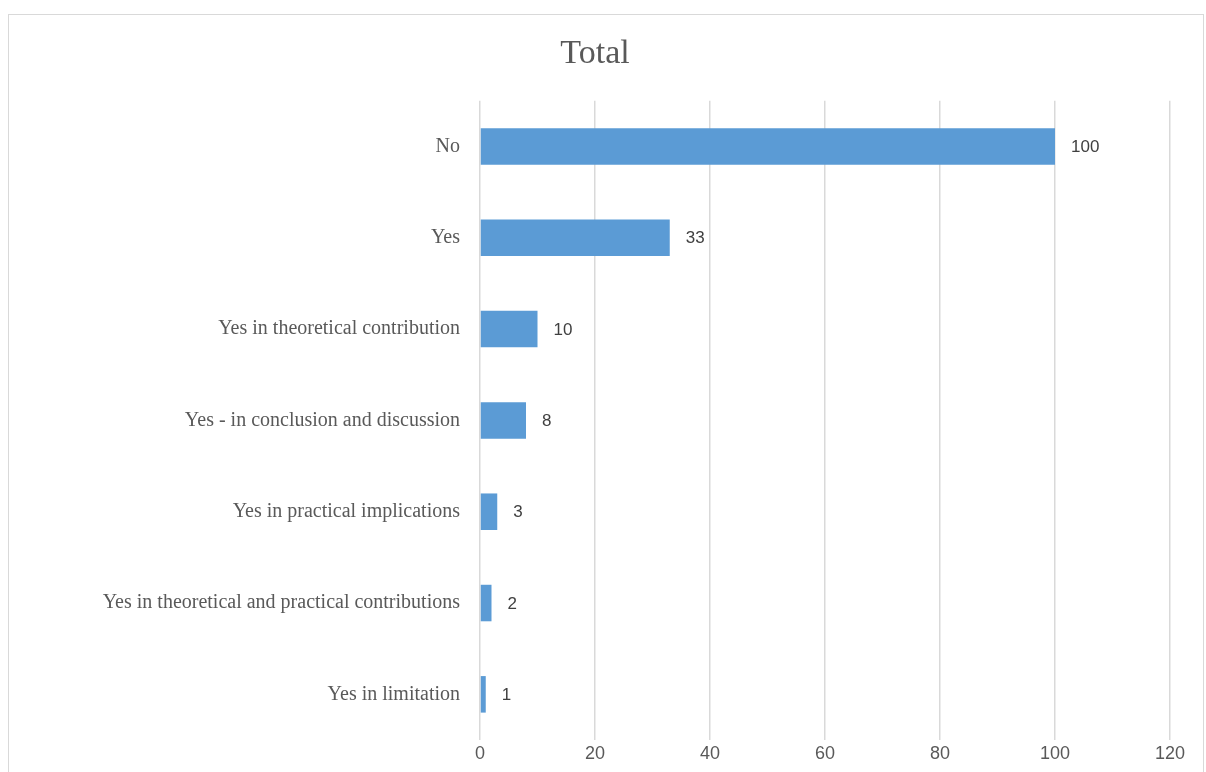 Image resolution: width=1206 pixels, height=772 pixels. Describe the element at coordinates (695, 238) in the screenshot. I see `data-label: 33` at that location.